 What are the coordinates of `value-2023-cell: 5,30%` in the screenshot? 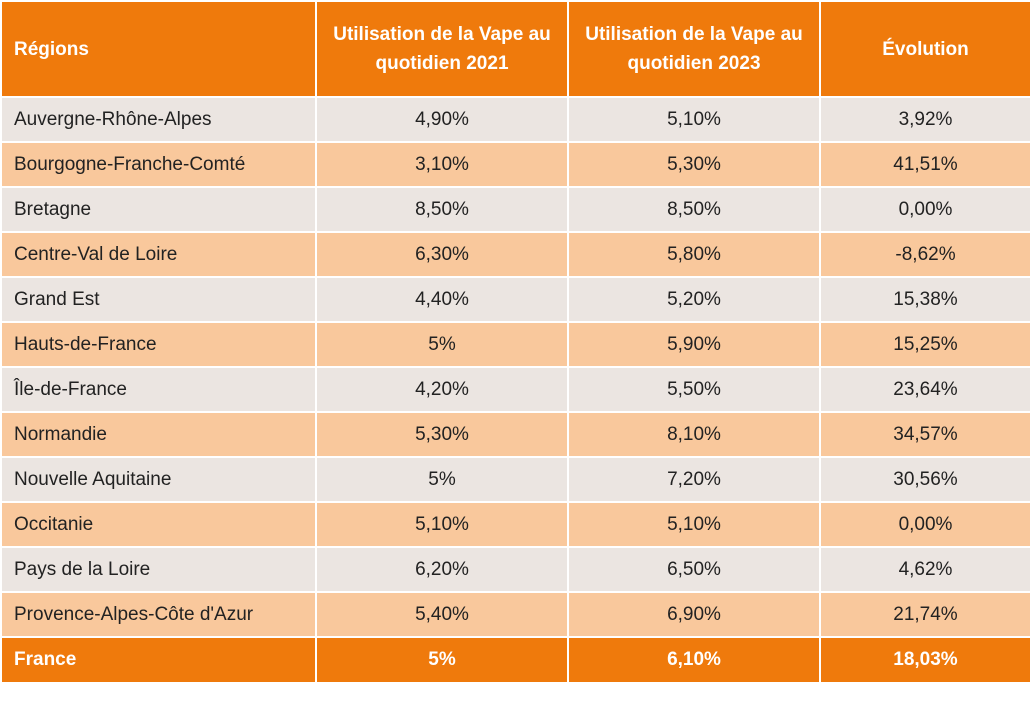 It's located at (694, 164).